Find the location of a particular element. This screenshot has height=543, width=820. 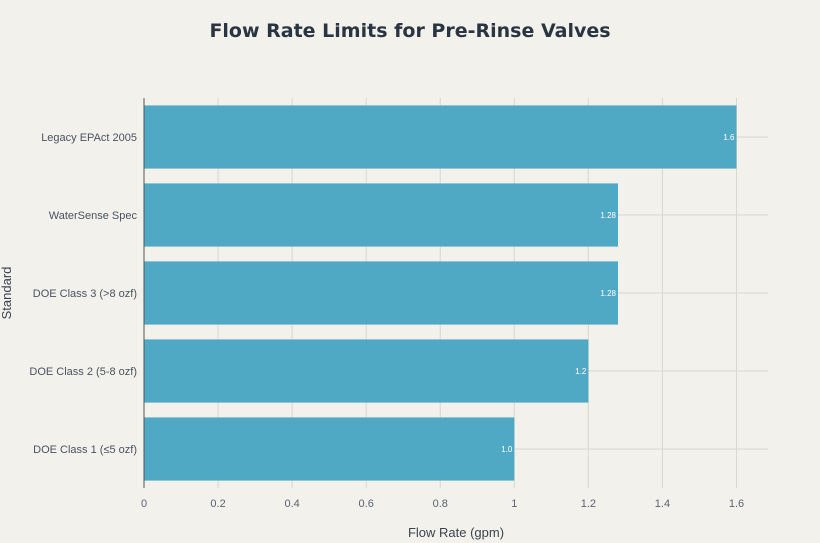

x-tick-label: 0.4 is located at coordinates (291, 504).